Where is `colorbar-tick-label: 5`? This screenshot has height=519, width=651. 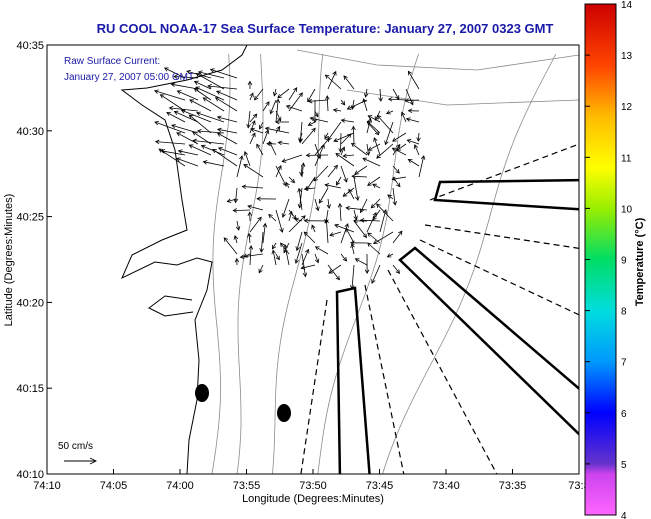 colorbar-tick-label: 5 is located at coordinates (624, 465).